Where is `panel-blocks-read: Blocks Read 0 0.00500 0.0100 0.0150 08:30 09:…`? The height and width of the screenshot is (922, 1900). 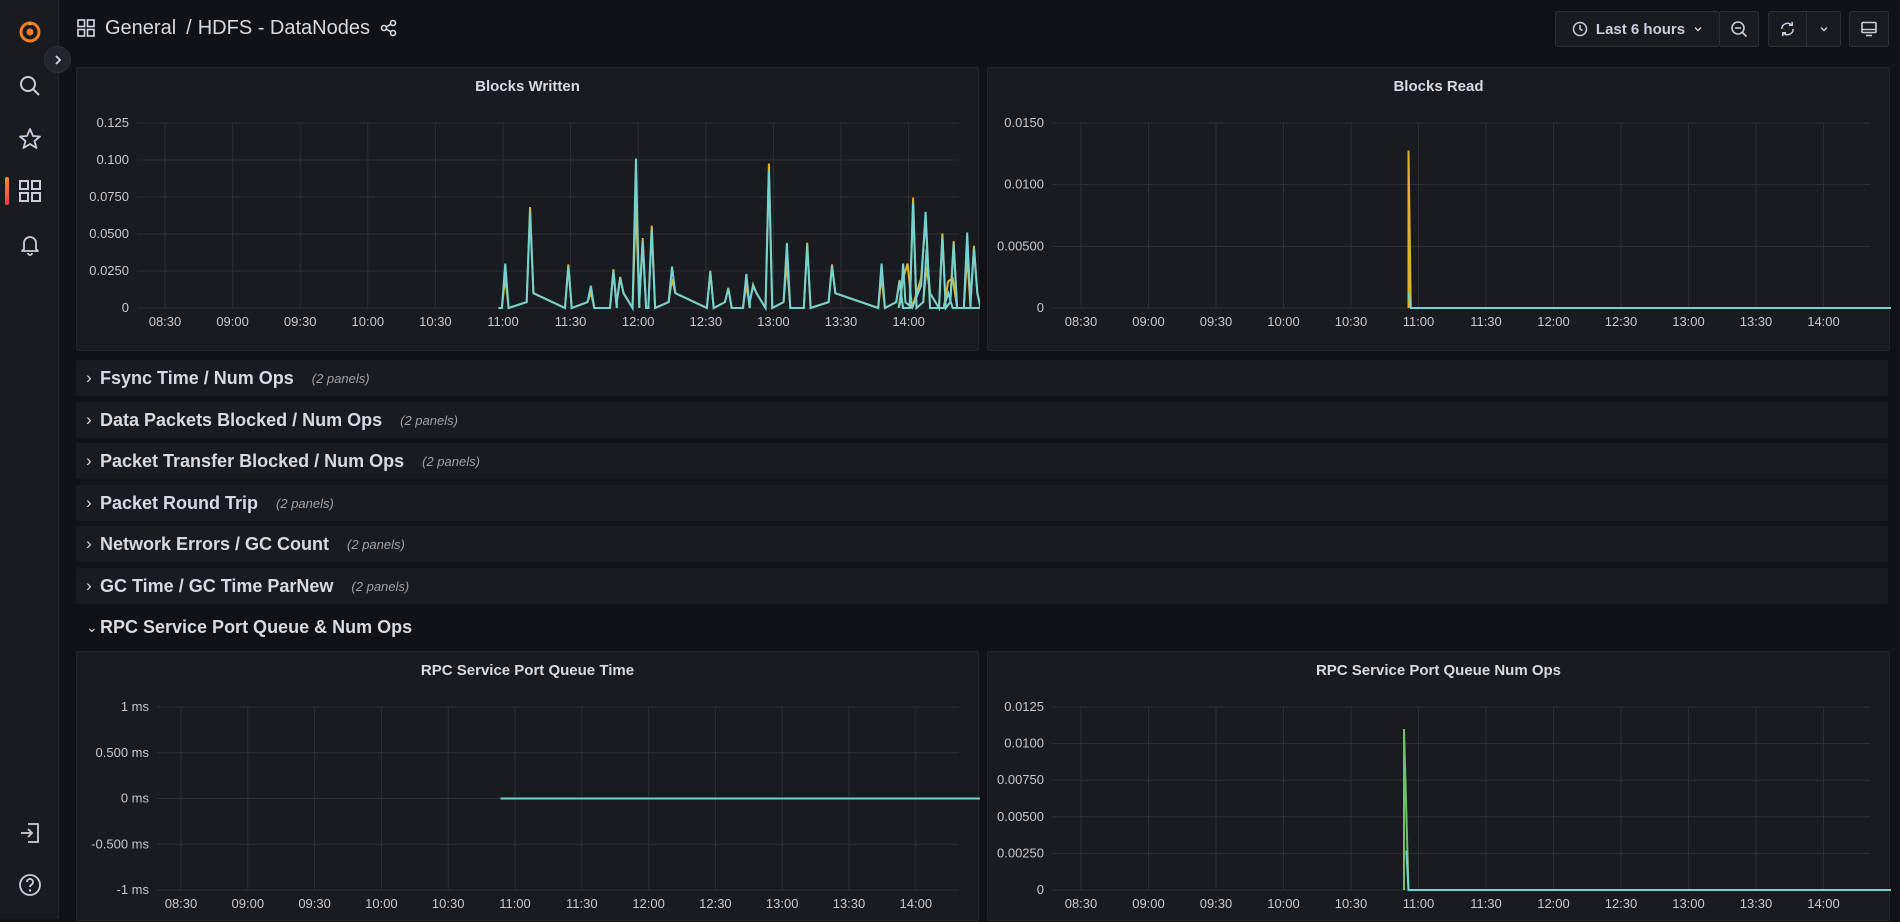 panel-blocks-read: Blocks Read 0 0.00500 0.0100 0.0150 08:30 09:… is located at coordinates (1439, 209).